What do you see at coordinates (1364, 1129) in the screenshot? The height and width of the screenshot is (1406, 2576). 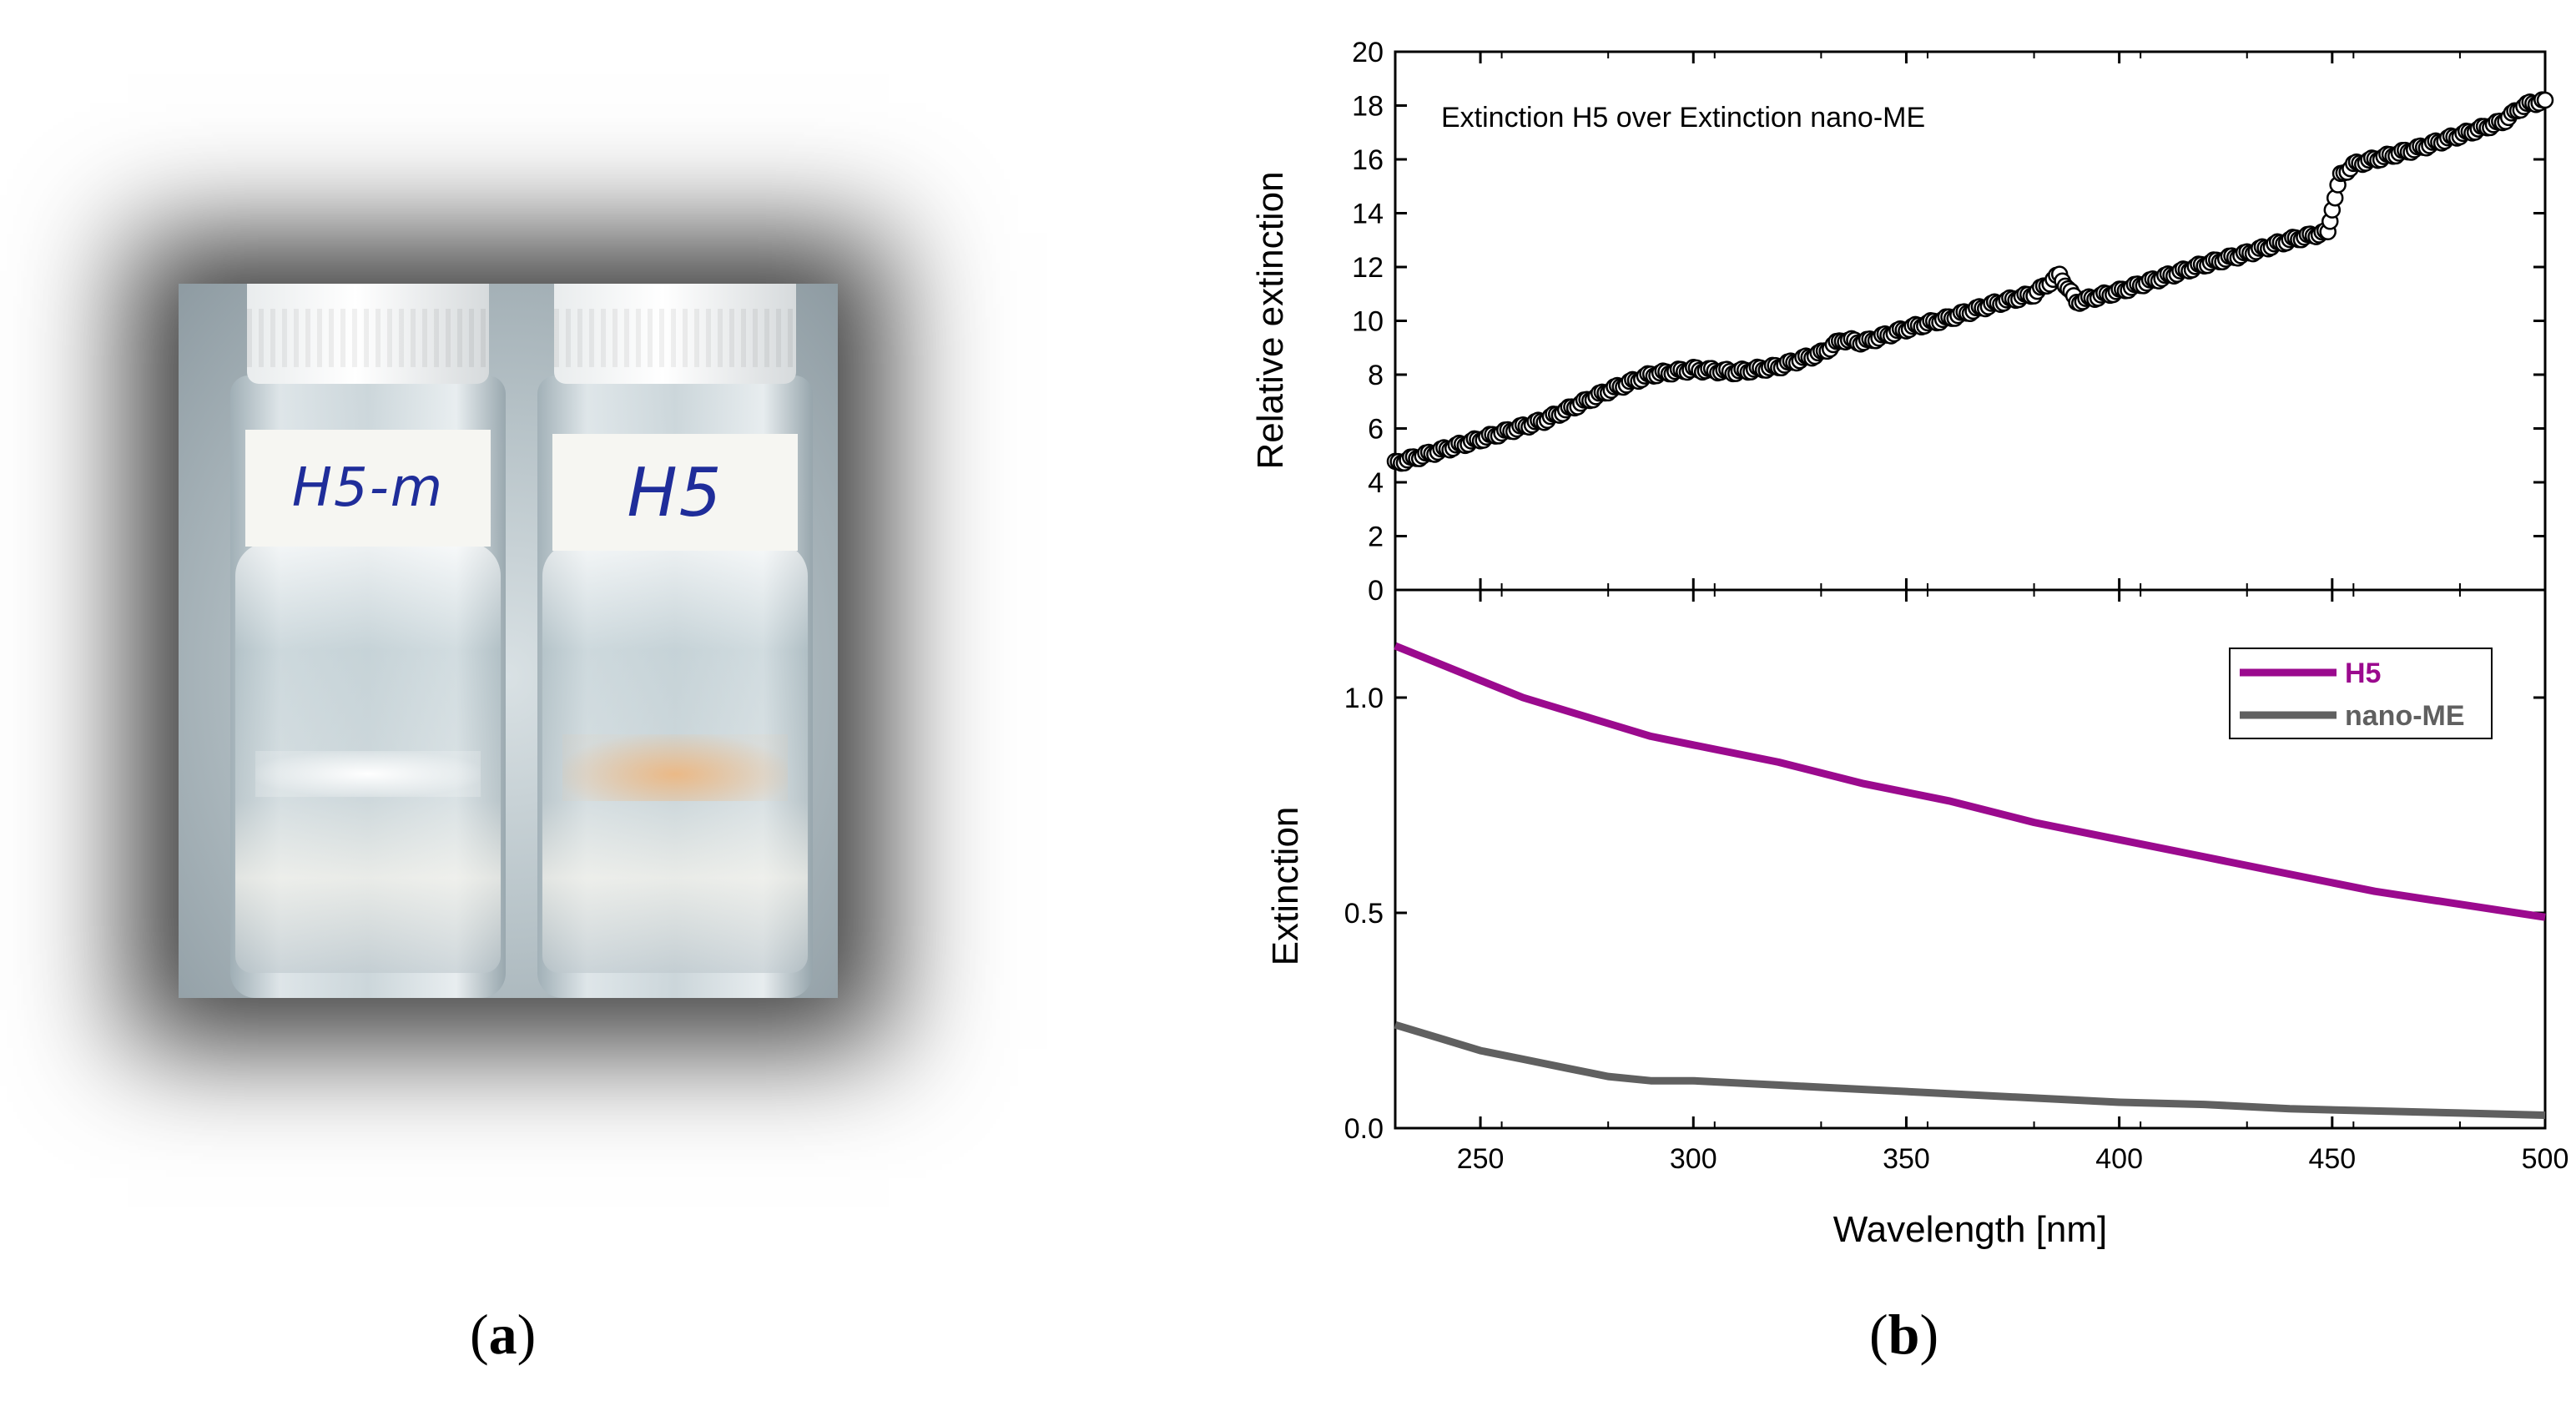 I see `y-tick-label: 0.0` at bounding box center [1364, 1129].